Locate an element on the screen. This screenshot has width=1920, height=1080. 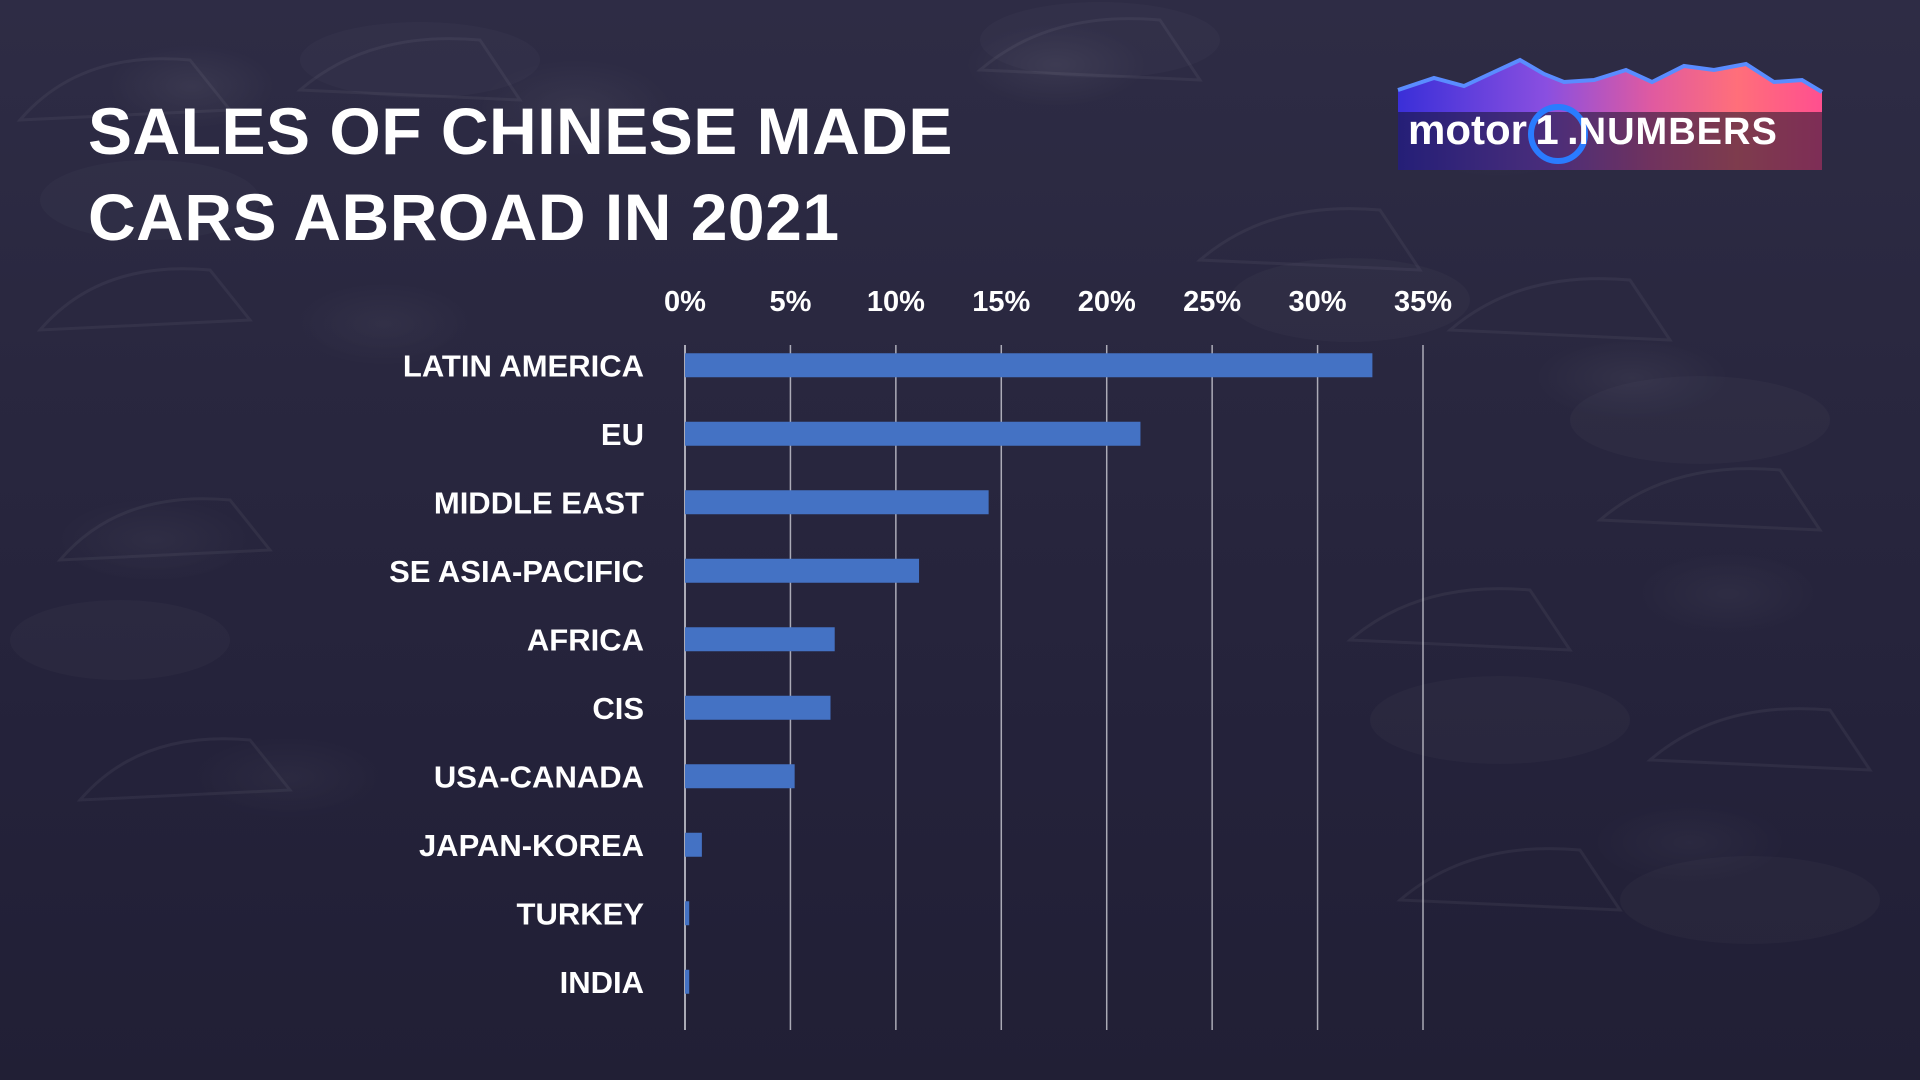
x-tick-label: 30% is located at coordinates (1318, 302).